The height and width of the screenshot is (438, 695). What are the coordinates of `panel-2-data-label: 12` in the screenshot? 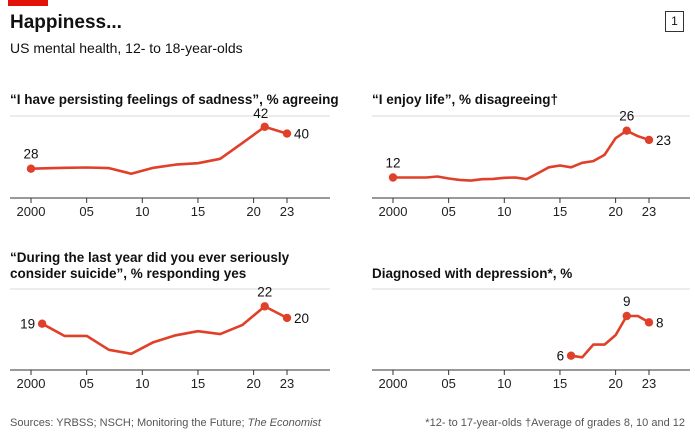 It's located at (392, 163).